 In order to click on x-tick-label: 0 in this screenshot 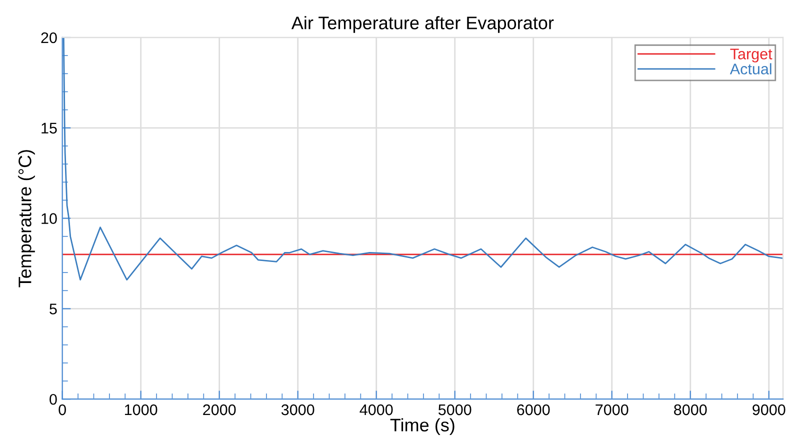, I will do `click(62, 410)`.